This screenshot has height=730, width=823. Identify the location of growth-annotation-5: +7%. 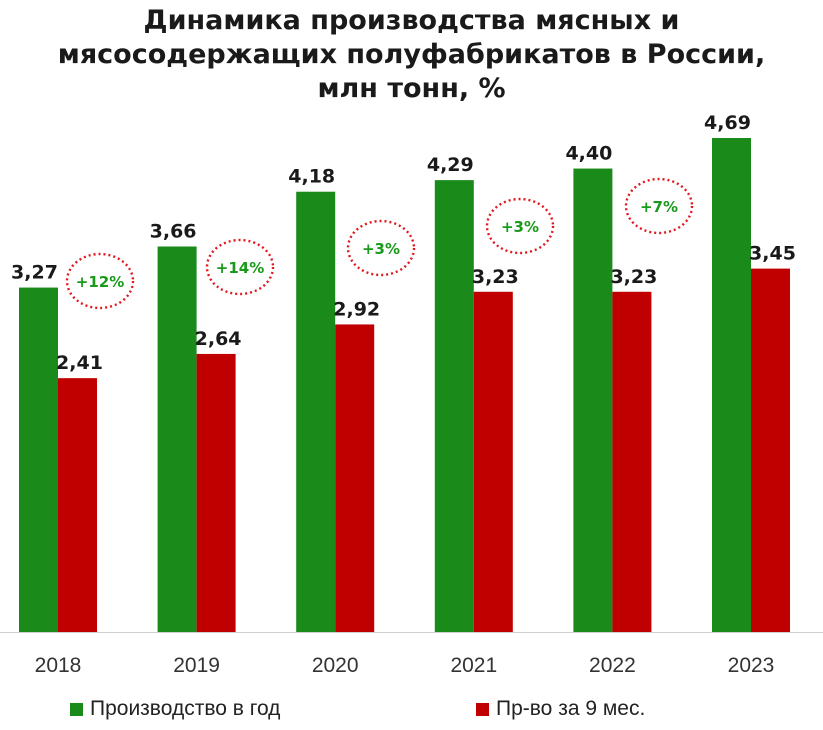
(659, 207).